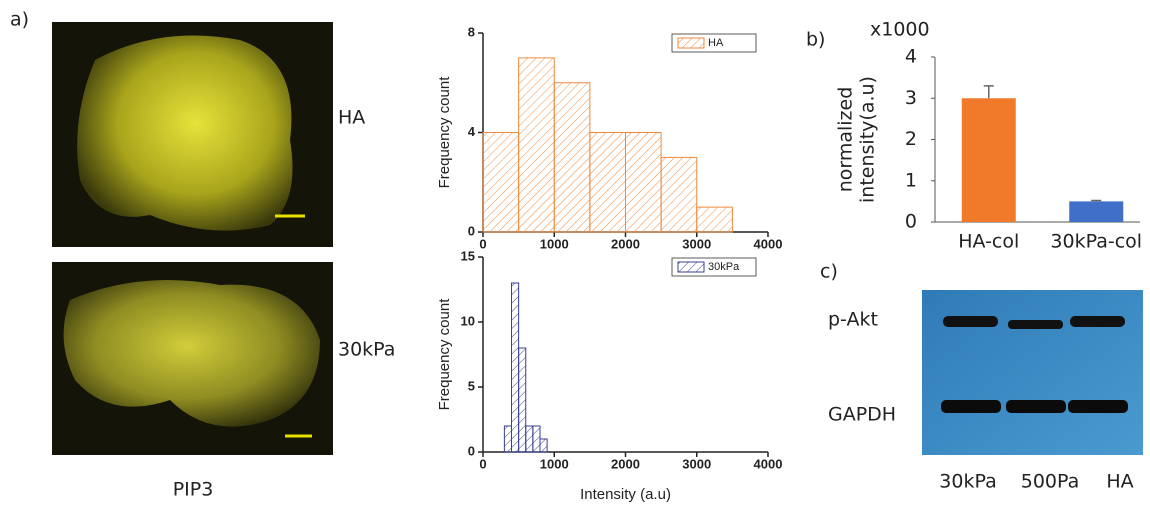  Describe the element at coordinates (1096, 242) in the screenshot. I see `x-tick-label: 30kPa-col` at that location.